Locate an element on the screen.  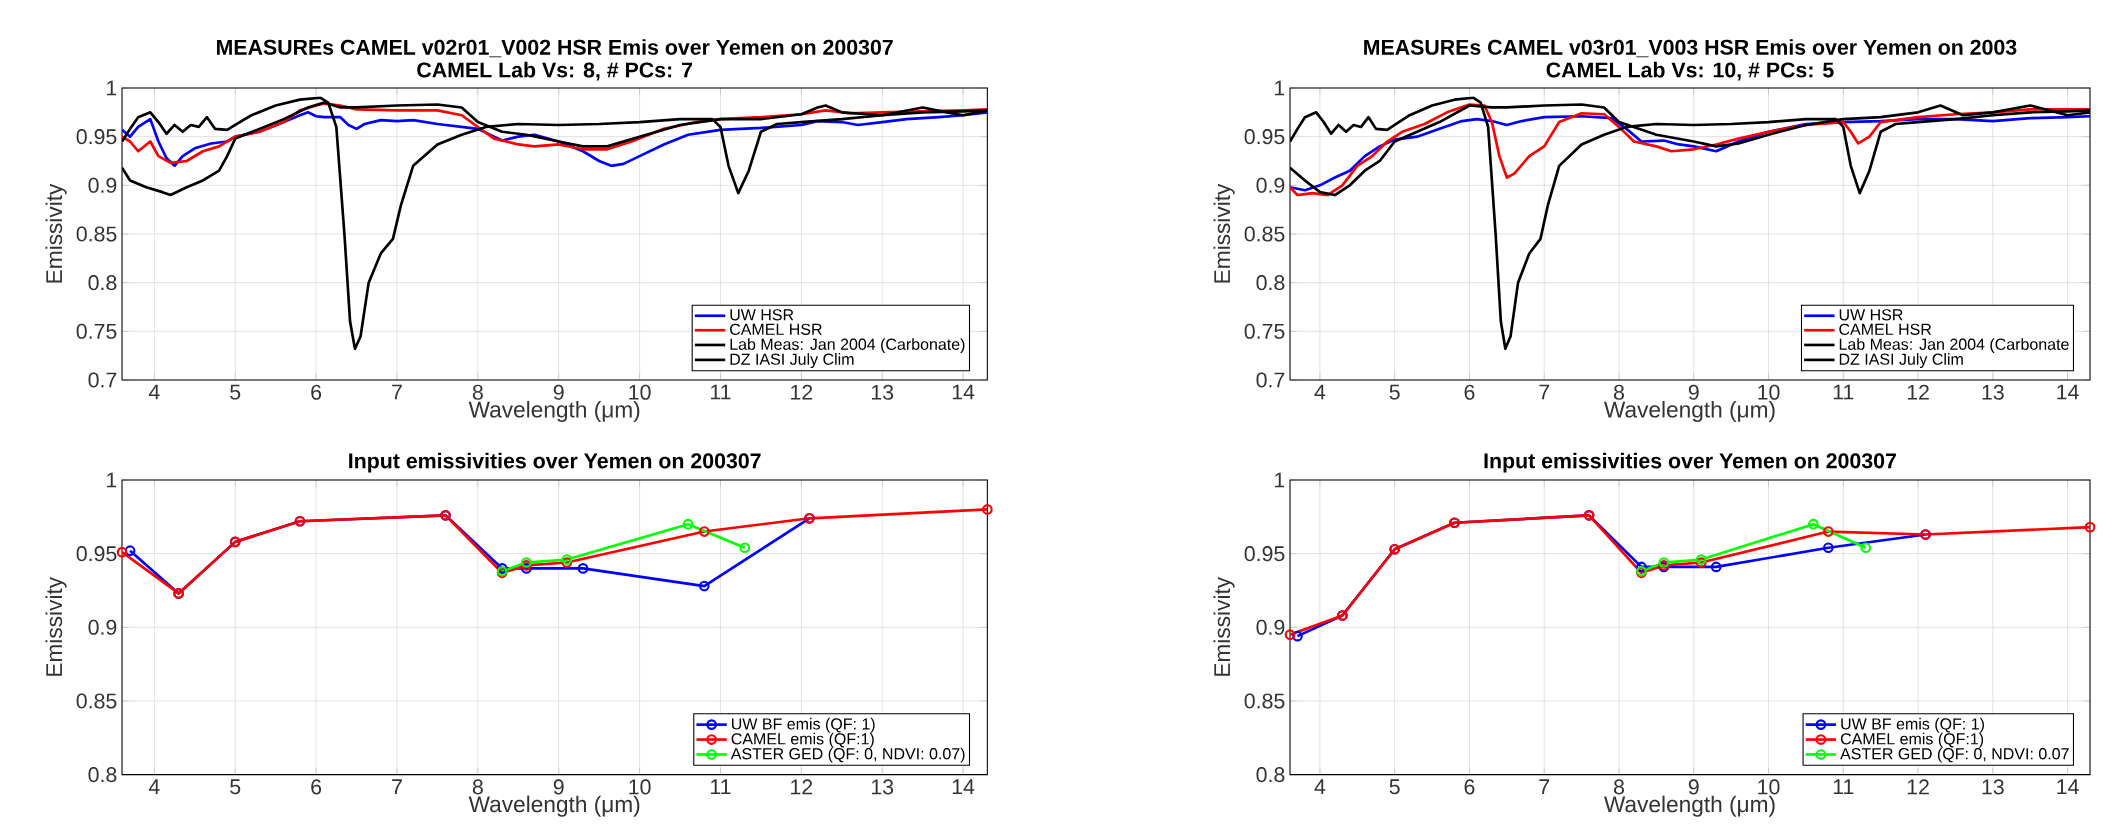
chart-title: MEASUREs CAMEL v03r01_V003 HSR Emis over Yemen on 2003 is located at coordinates (1690, 48).